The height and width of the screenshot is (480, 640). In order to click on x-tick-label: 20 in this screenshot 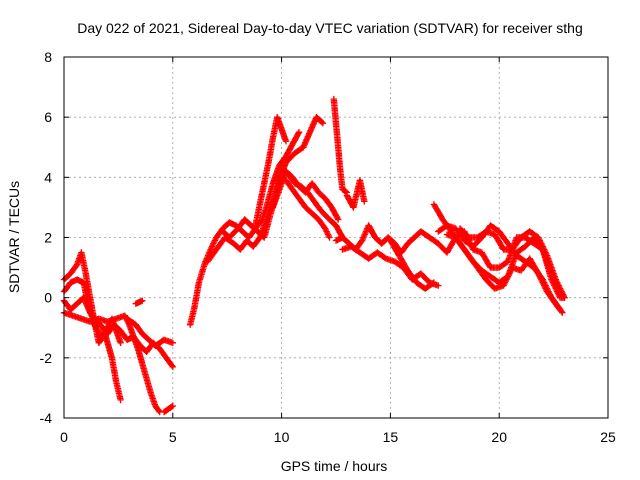, I will do `click(499, 437)`.